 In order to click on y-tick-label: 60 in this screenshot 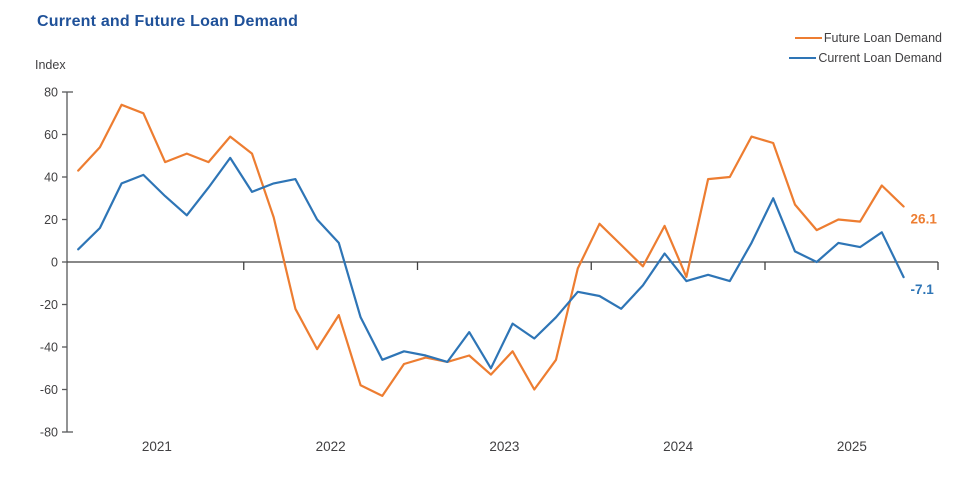, I will do `click(51, 135)`.